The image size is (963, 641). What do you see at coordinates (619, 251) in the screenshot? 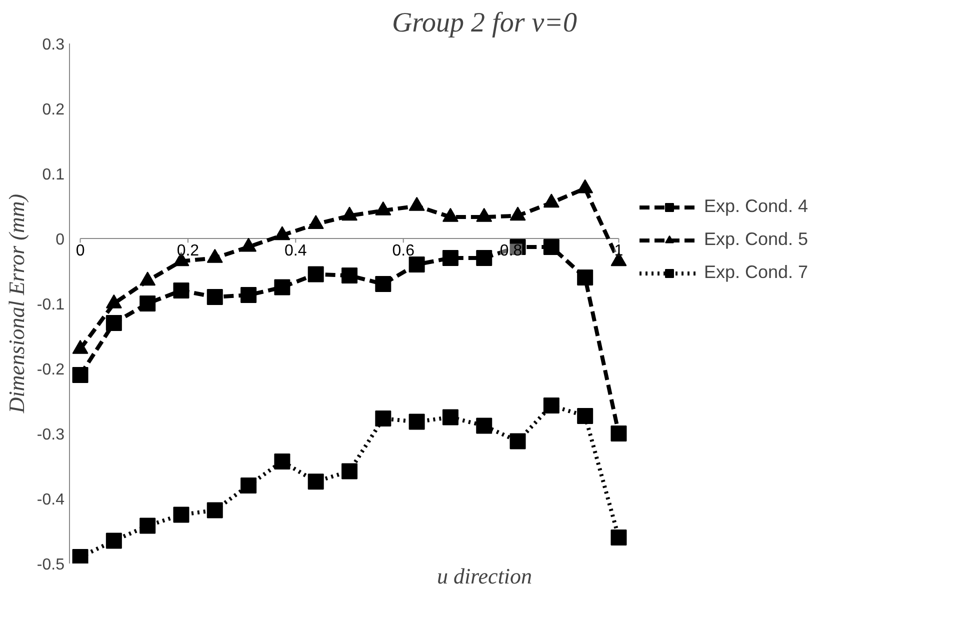
I see `x-tick-label: 1` at bounding box center [619, 251].